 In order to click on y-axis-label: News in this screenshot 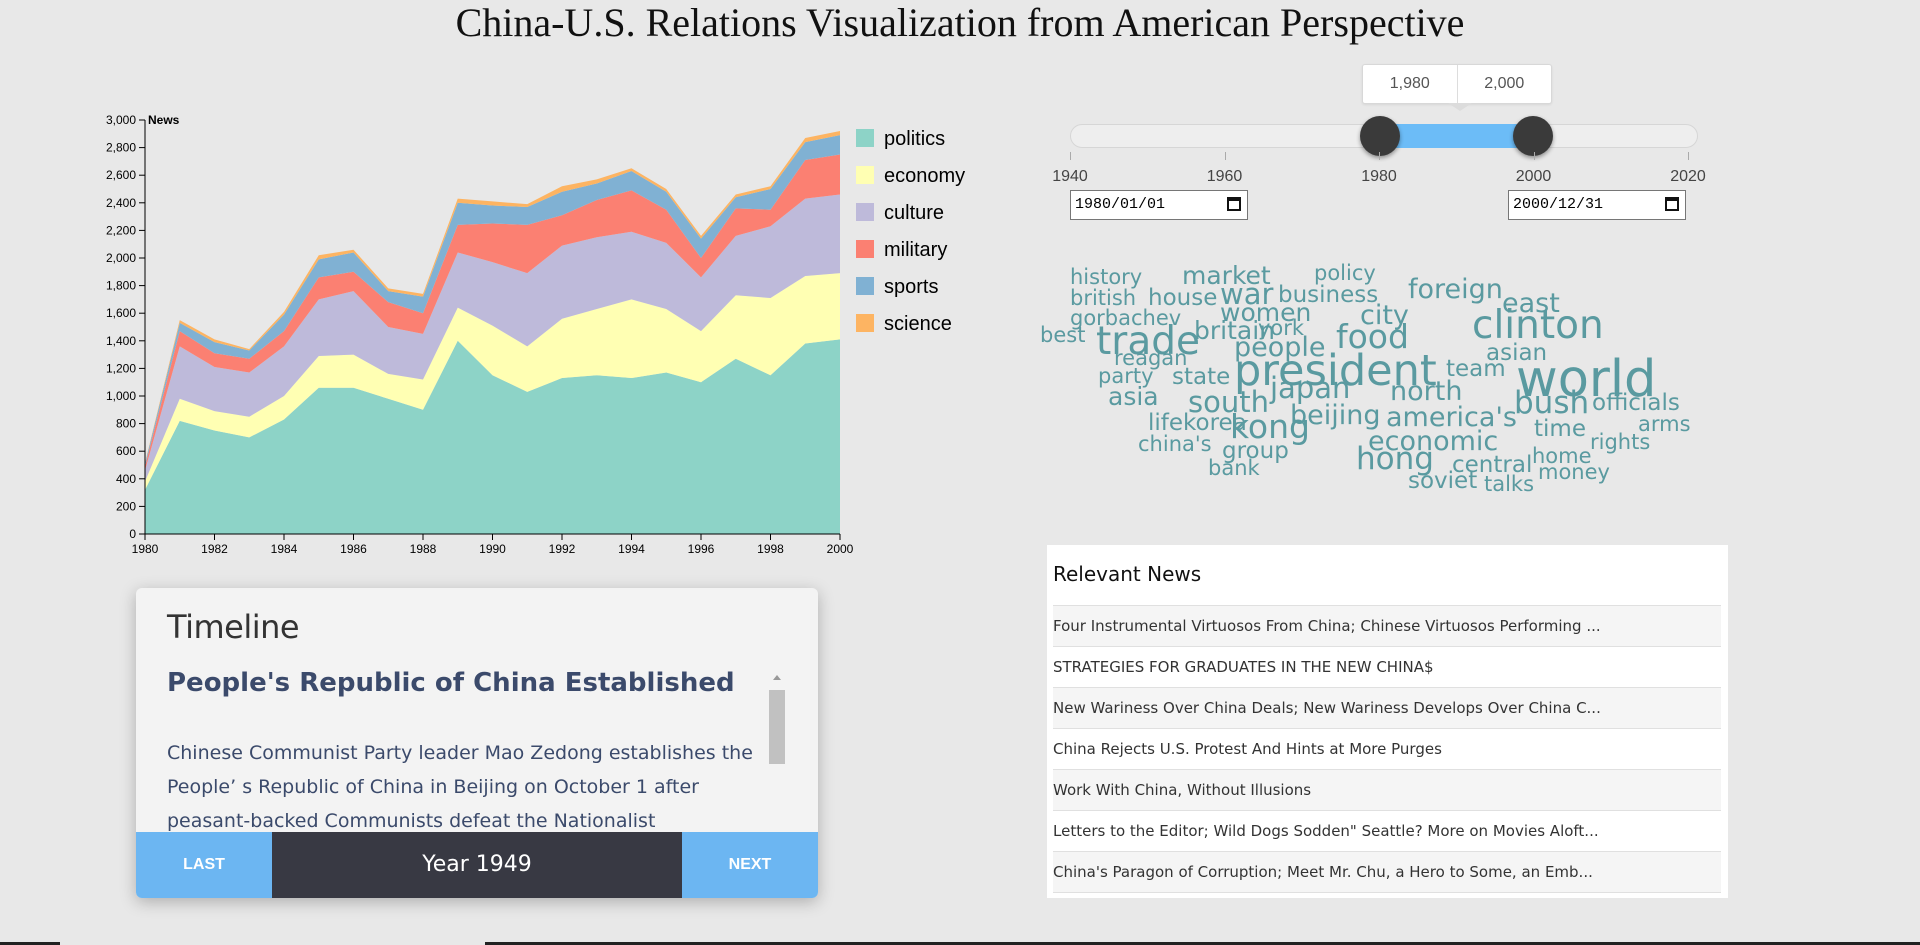, I will do `click(164, 120)`.